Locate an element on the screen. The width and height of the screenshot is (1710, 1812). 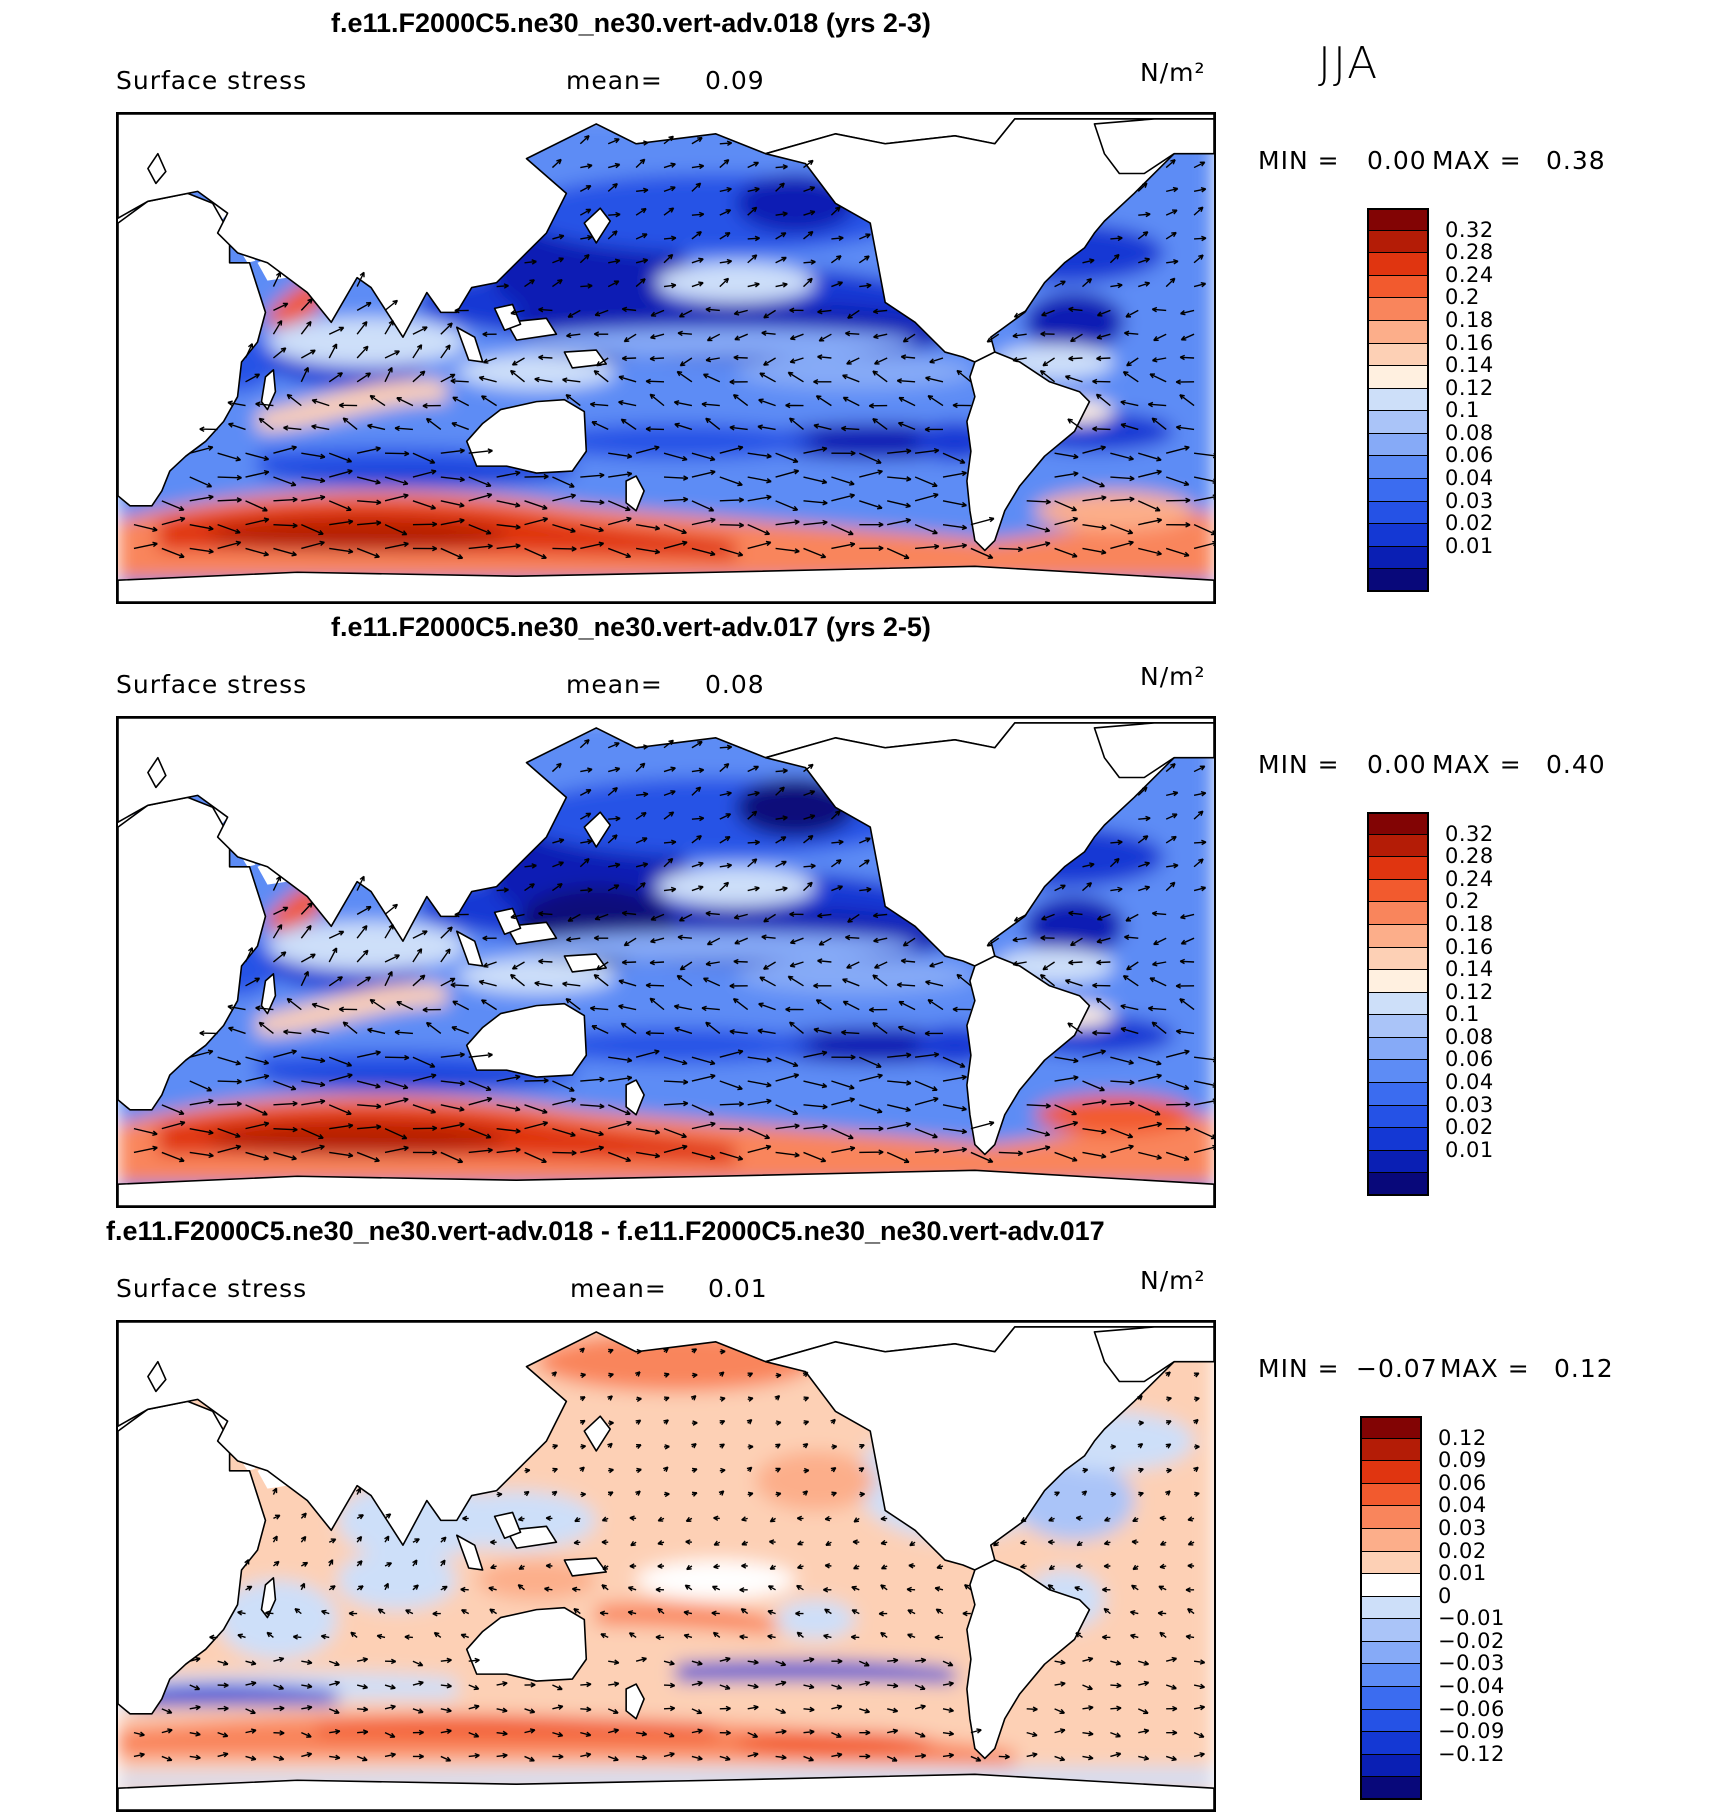
coastline-madagascar is located at coordinates (268, 390).